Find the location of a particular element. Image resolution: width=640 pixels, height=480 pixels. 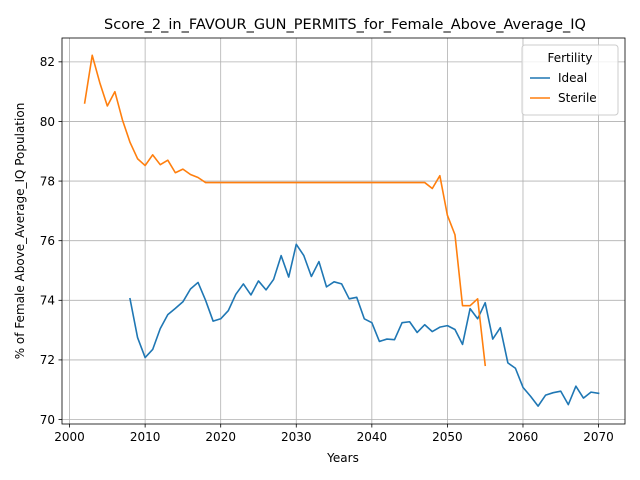

x-tick-label: 2030 is located at coordinates (296, 437).